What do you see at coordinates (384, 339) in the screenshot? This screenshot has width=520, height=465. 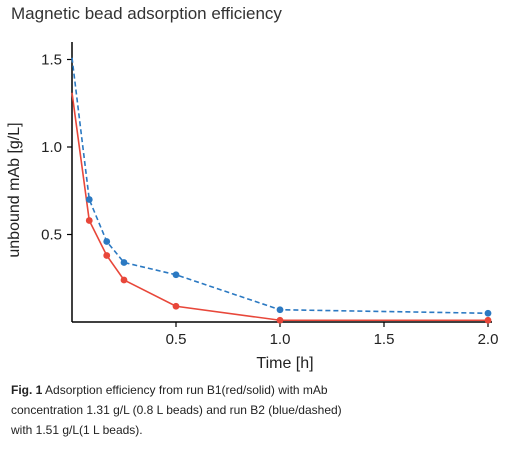 I see `x-tick-label: 1.5` at bounding box center [384, 339].